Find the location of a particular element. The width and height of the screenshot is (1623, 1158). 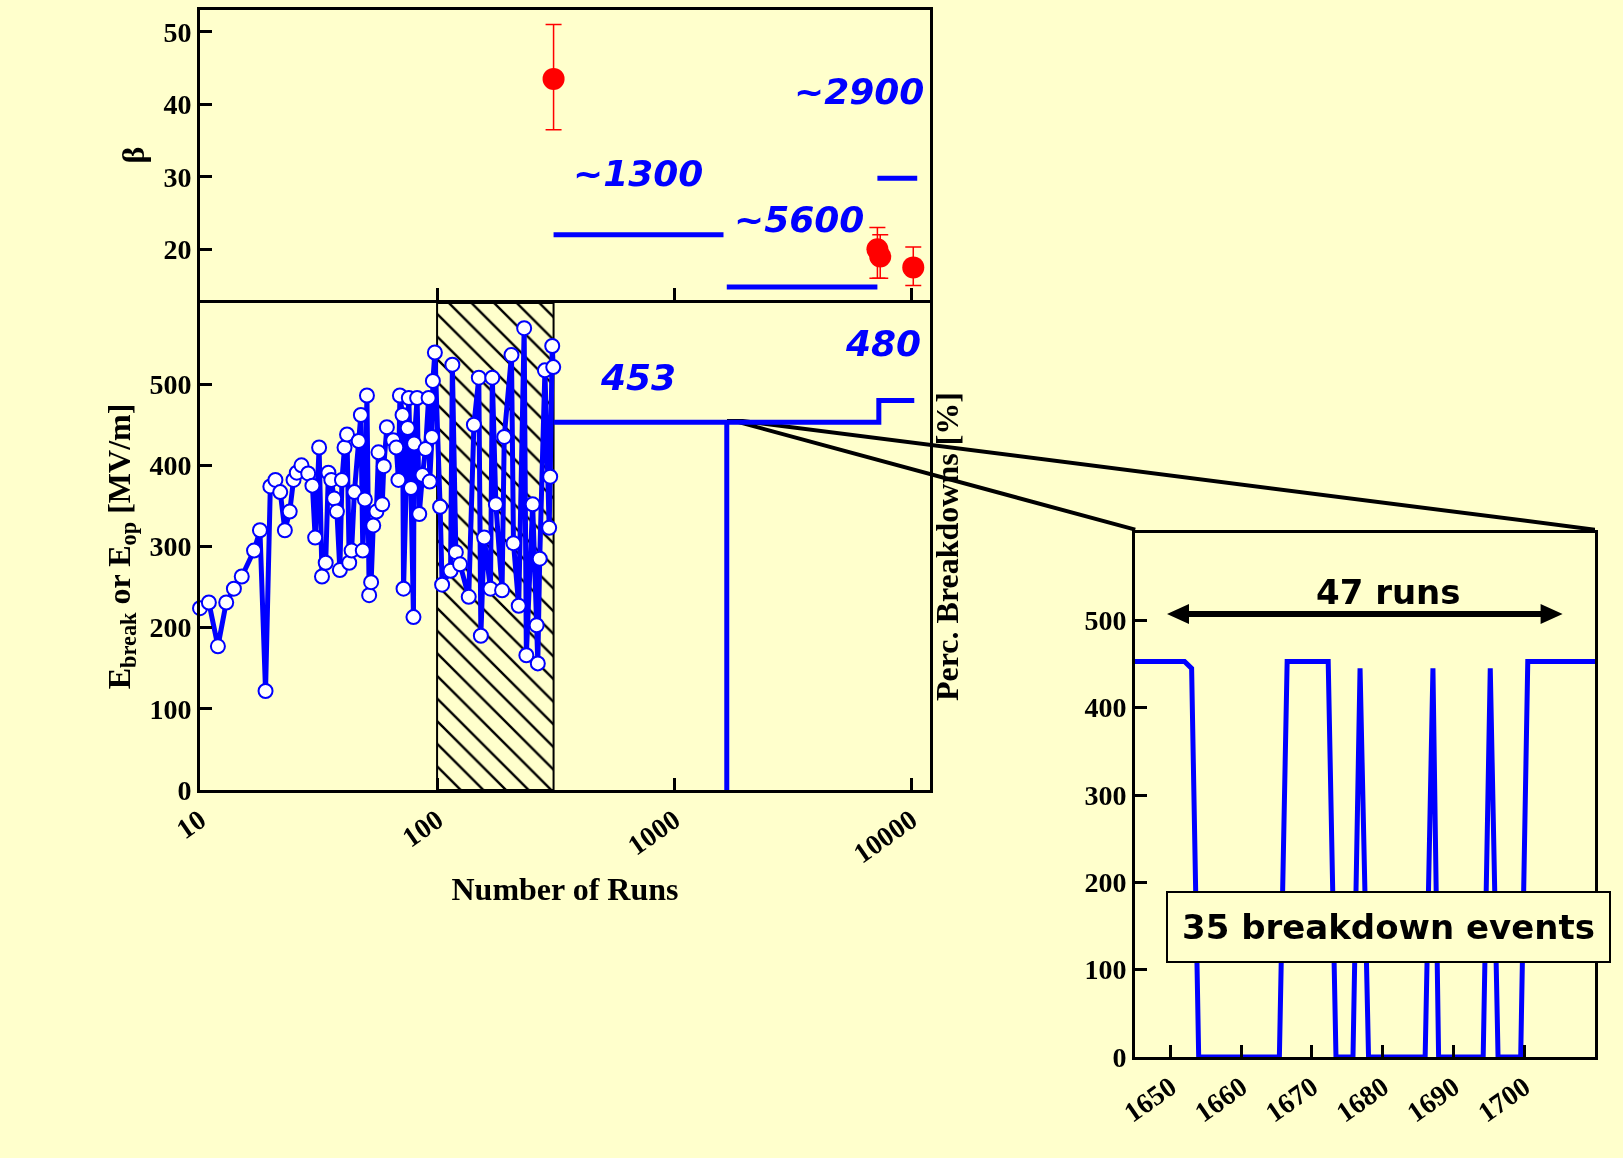

y-axis-title: β is located at coordinates (132, 155).